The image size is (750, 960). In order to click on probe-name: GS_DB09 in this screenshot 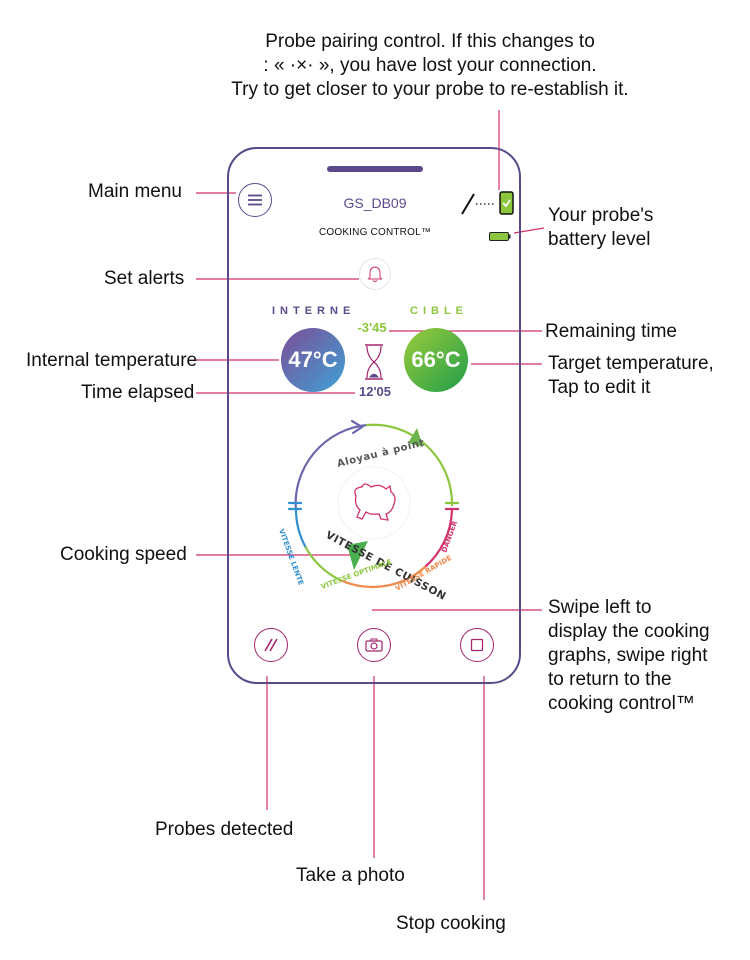, I will do `click(375, 203)`.